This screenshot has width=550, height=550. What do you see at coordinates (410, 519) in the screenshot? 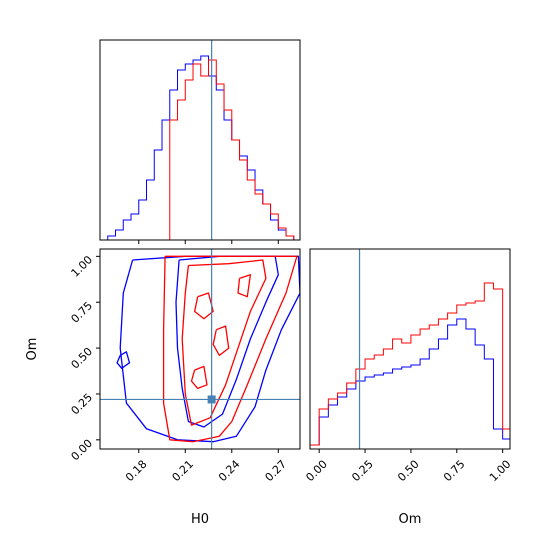
I see `om-hist-xlabel: Om` at bounding box center [410, 519].